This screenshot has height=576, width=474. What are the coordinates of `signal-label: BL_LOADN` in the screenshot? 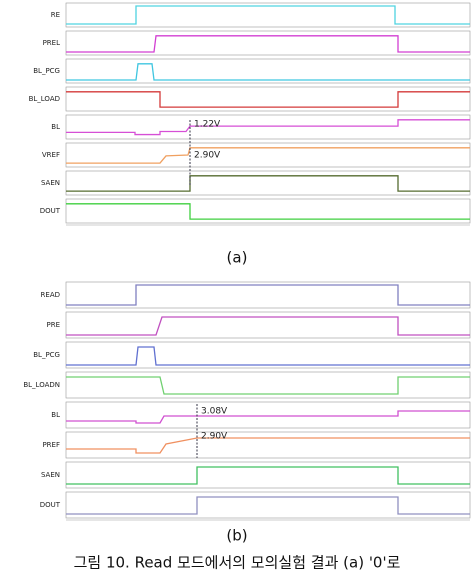 It's located at (41, 385).